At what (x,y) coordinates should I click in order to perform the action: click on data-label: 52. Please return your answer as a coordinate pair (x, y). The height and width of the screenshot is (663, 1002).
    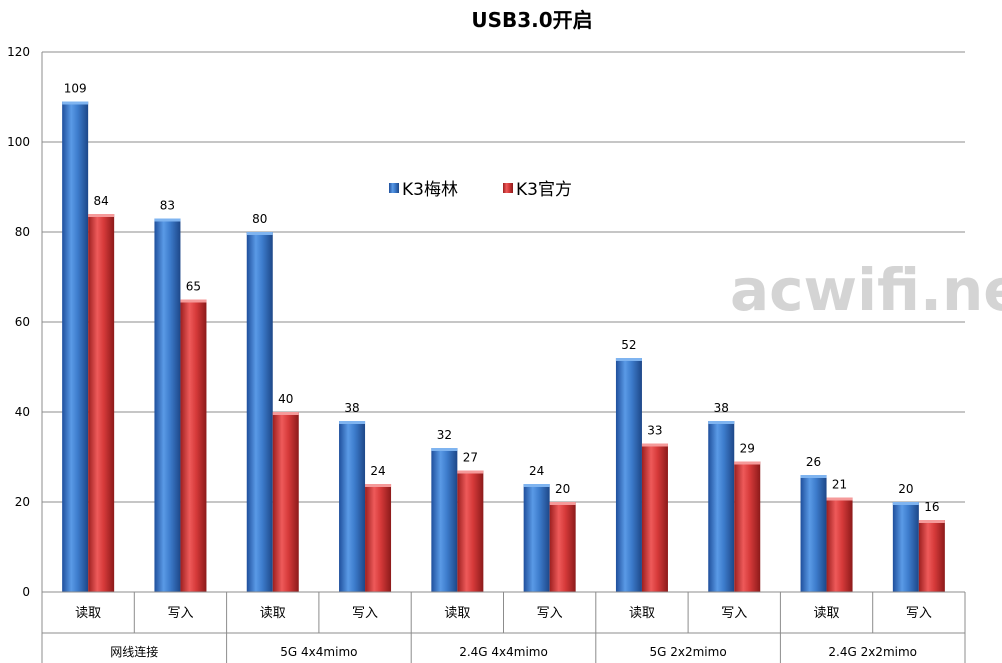
    Looking at the image, I should click on (628, 345).